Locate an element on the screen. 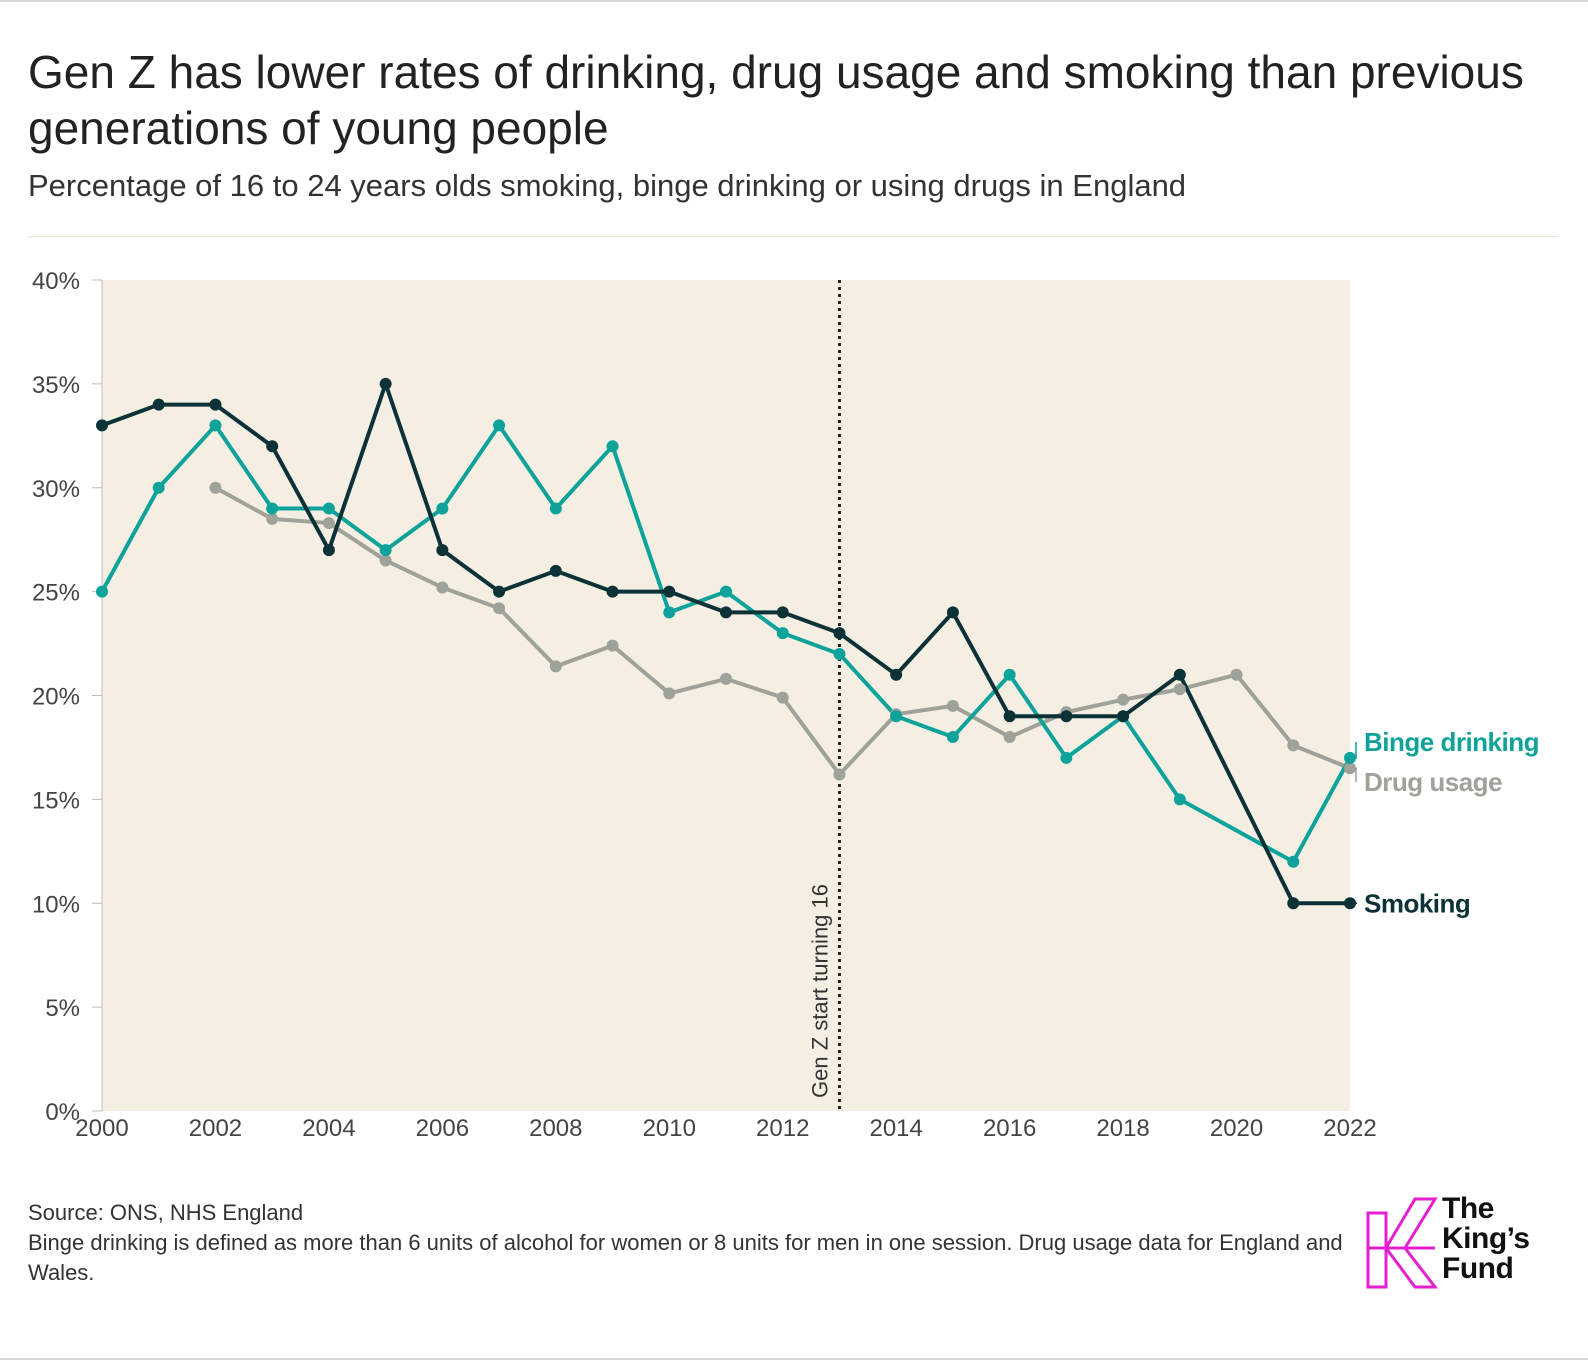 The image size is (1588, 1362). logo-word-fund: Fund is located at coordinates (1478, 1268).